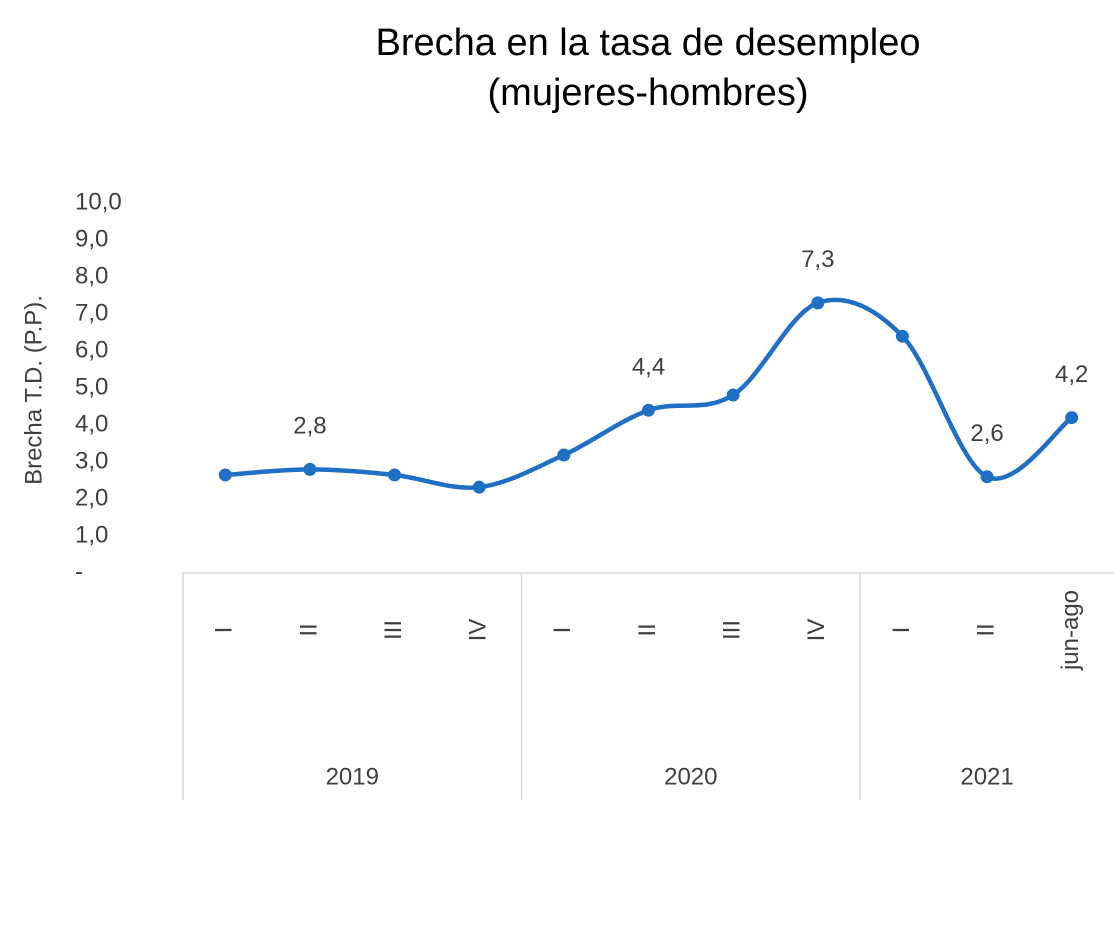 This screenshot has width=1114, height=930. I want to click on y-tick-label: 1,0, so click(91, 534).